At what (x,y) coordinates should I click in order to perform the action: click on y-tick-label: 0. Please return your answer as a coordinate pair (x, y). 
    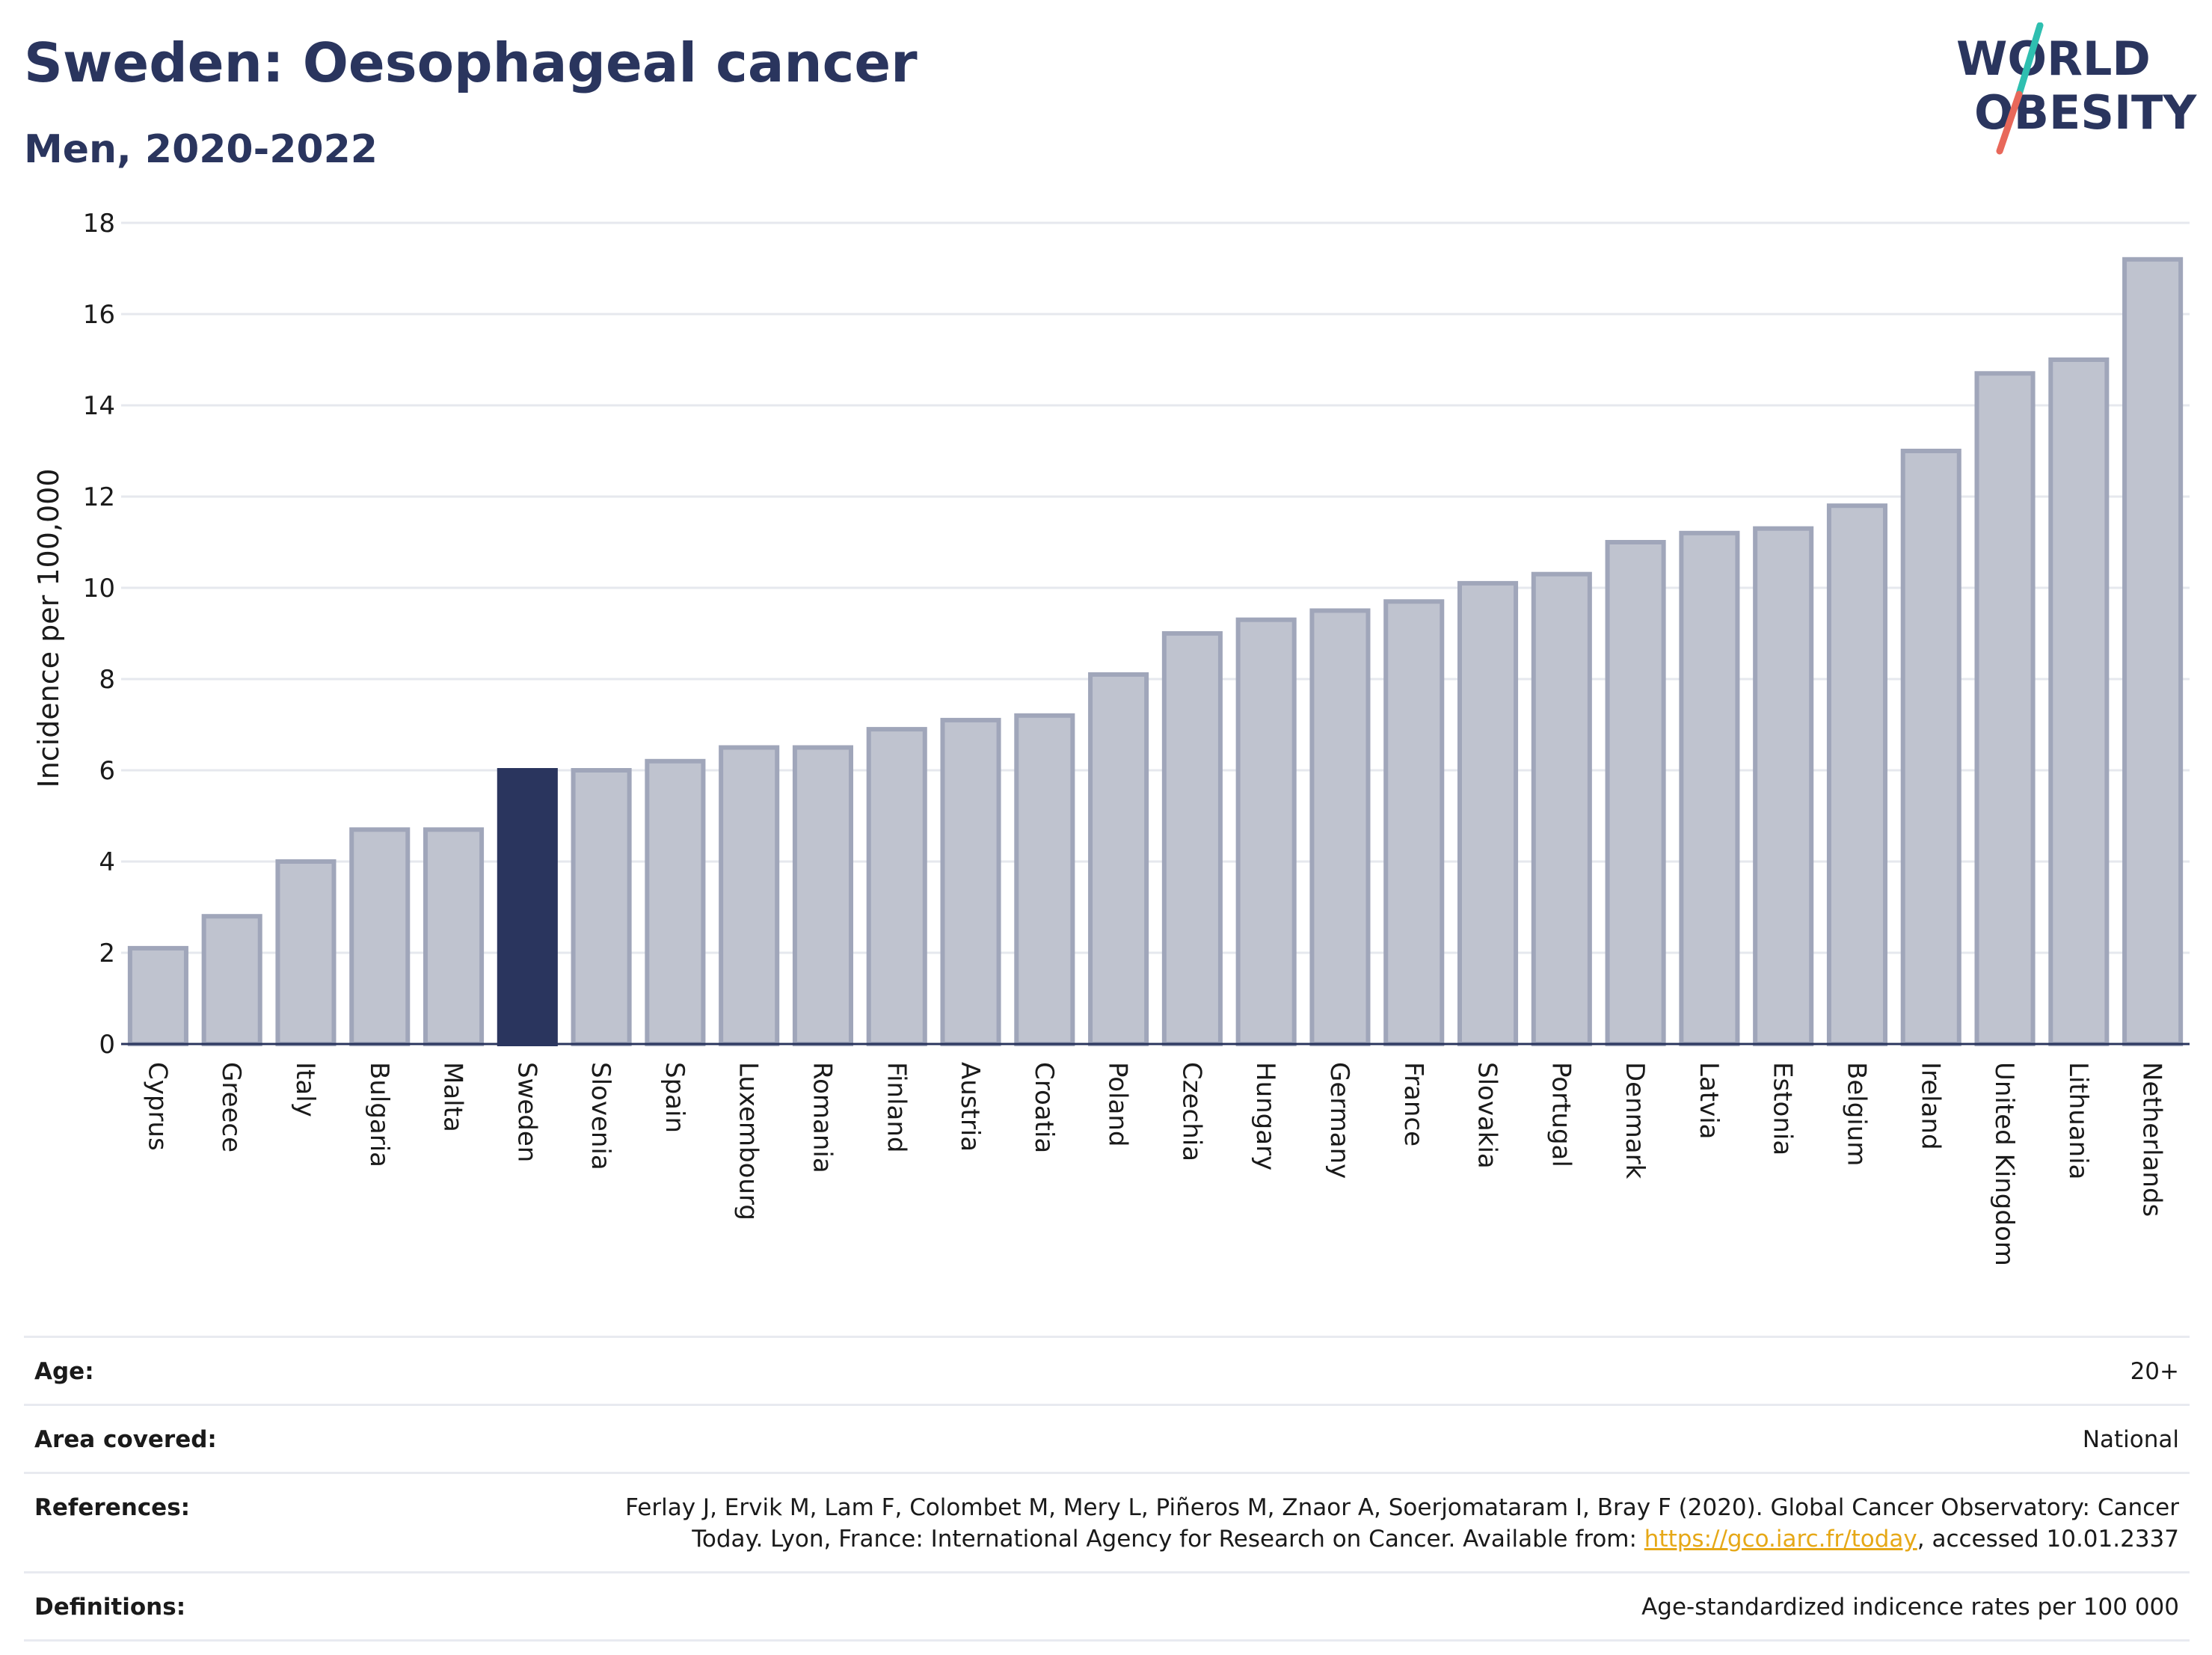
    Looking at the image, I should click on (107, 1045).